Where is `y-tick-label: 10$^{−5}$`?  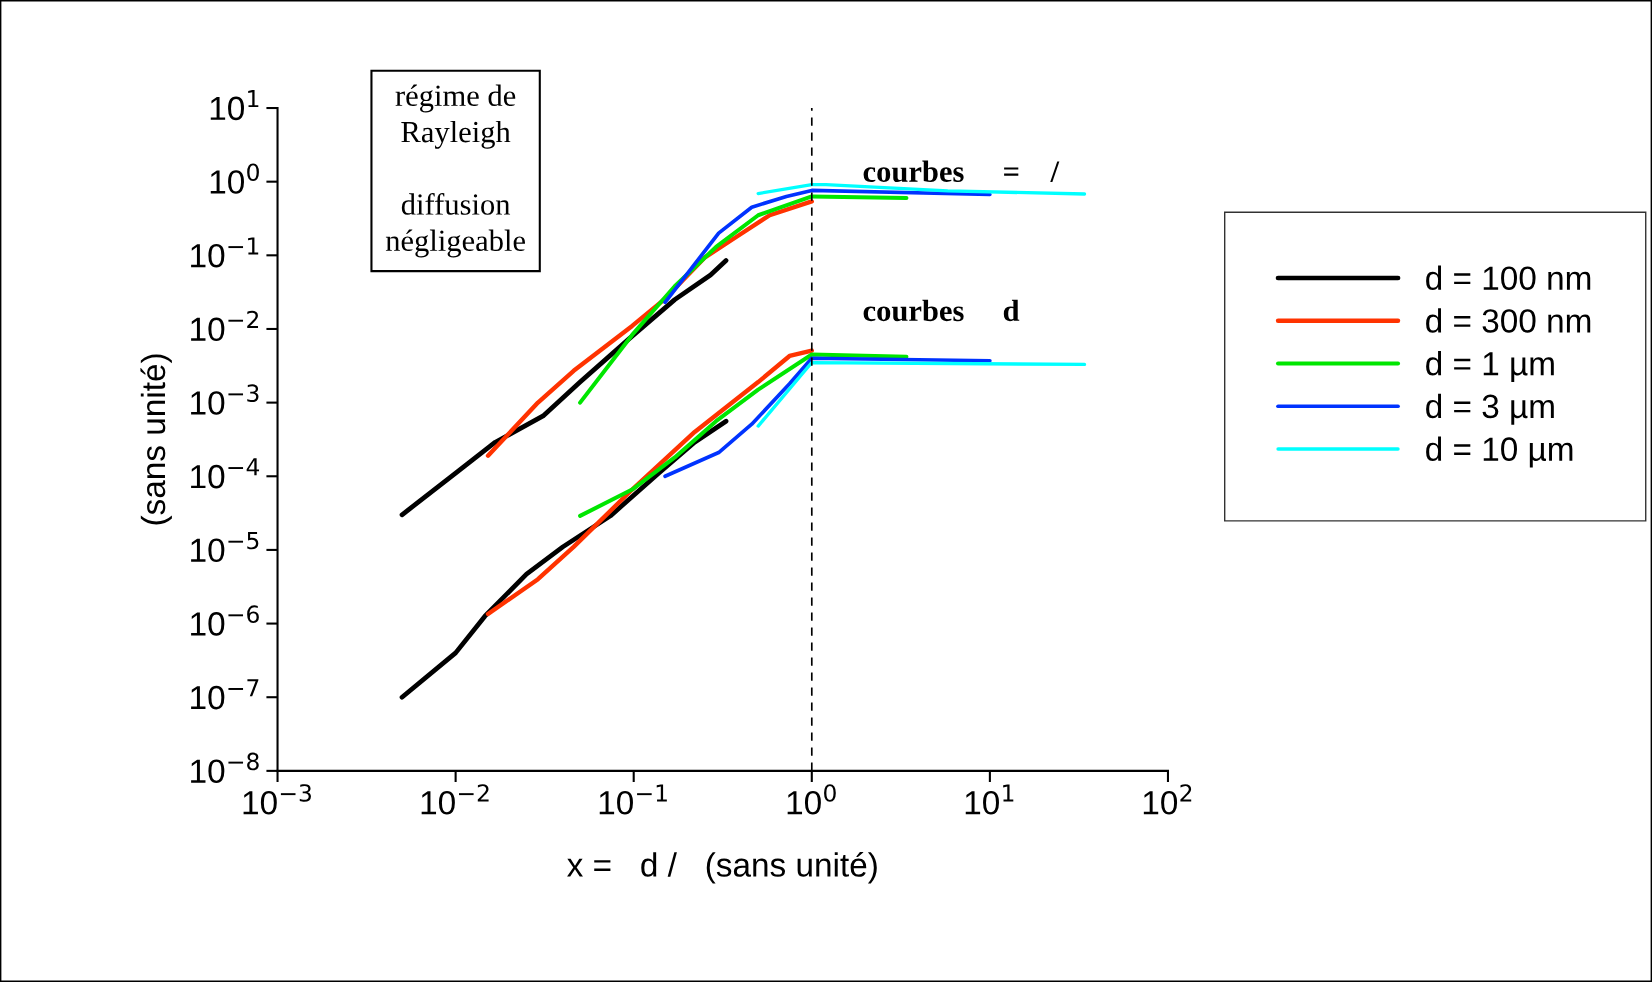 y-tick-label: 10$^{−5}$ is located at coordinates (225, 547).